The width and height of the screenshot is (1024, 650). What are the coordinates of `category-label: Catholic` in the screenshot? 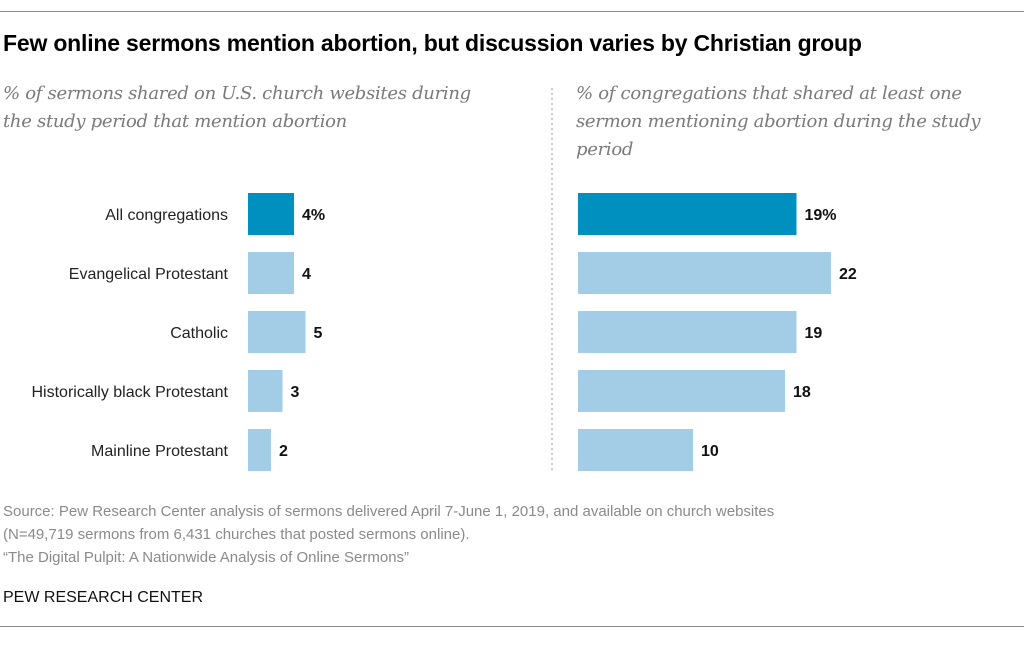 It's located at (199, 333).